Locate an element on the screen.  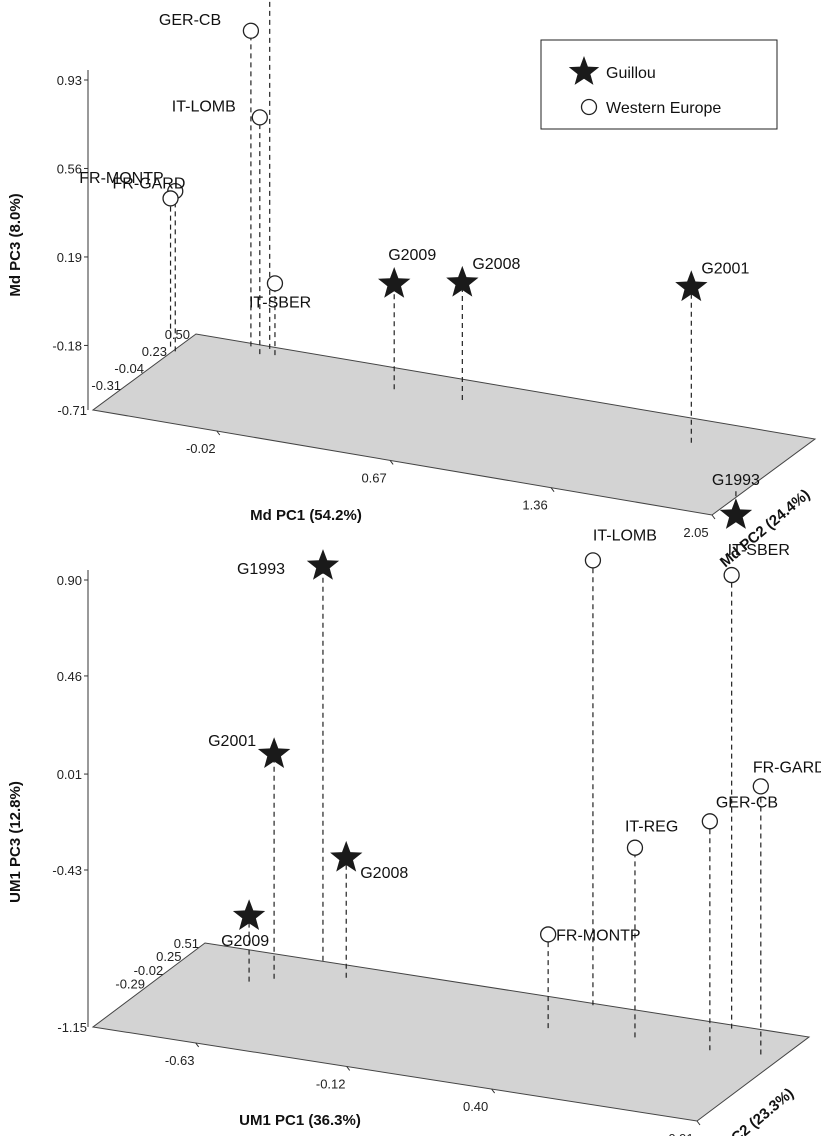
x-tick-label: -0.12 is located at coordinates (331, 1083).